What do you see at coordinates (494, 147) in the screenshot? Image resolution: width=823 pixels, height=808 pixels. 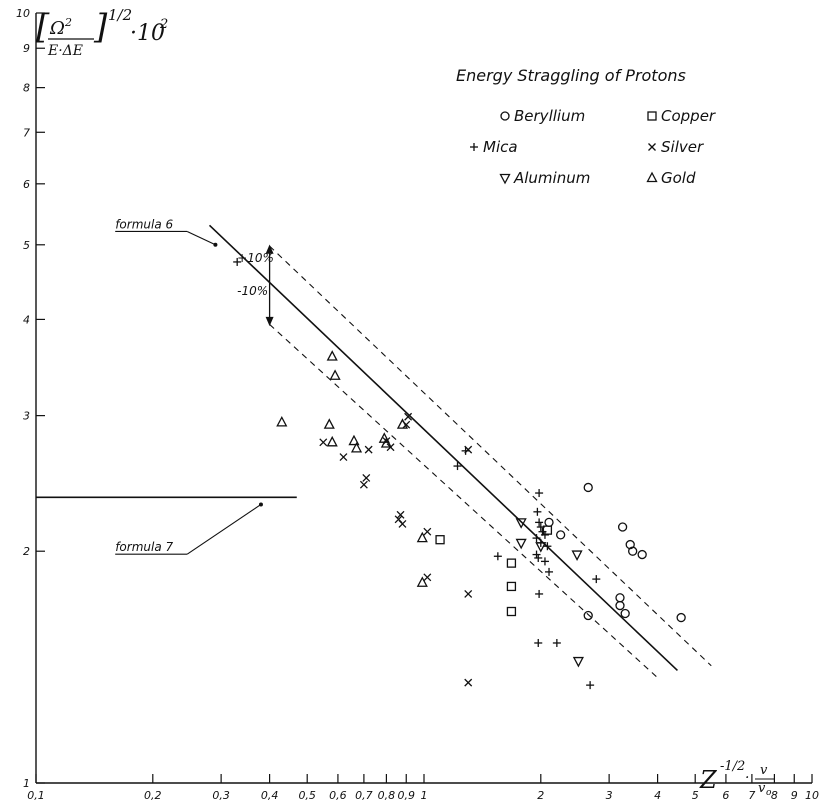 I see `legend-item-mica: Mica` at bounding box center [494, 147].